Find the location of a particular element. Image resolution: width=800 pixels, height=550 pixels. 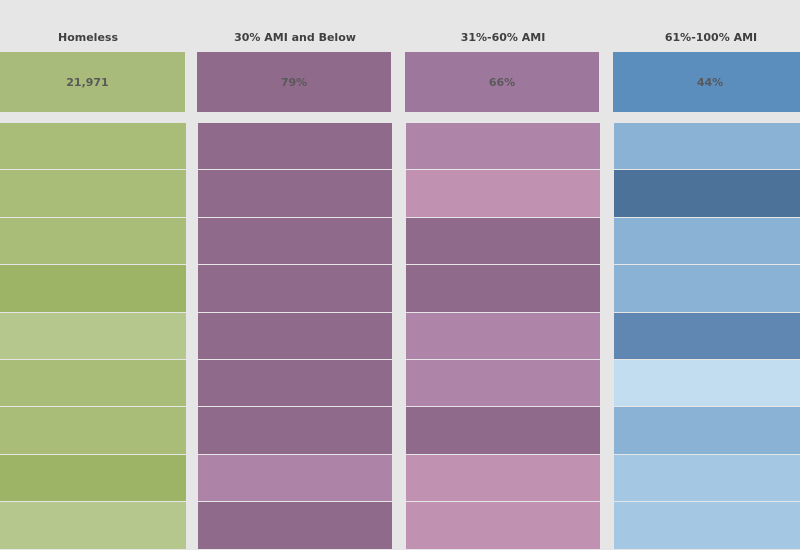

summary-tile-homeless: 21,971 is located at coordinates (92, 82).